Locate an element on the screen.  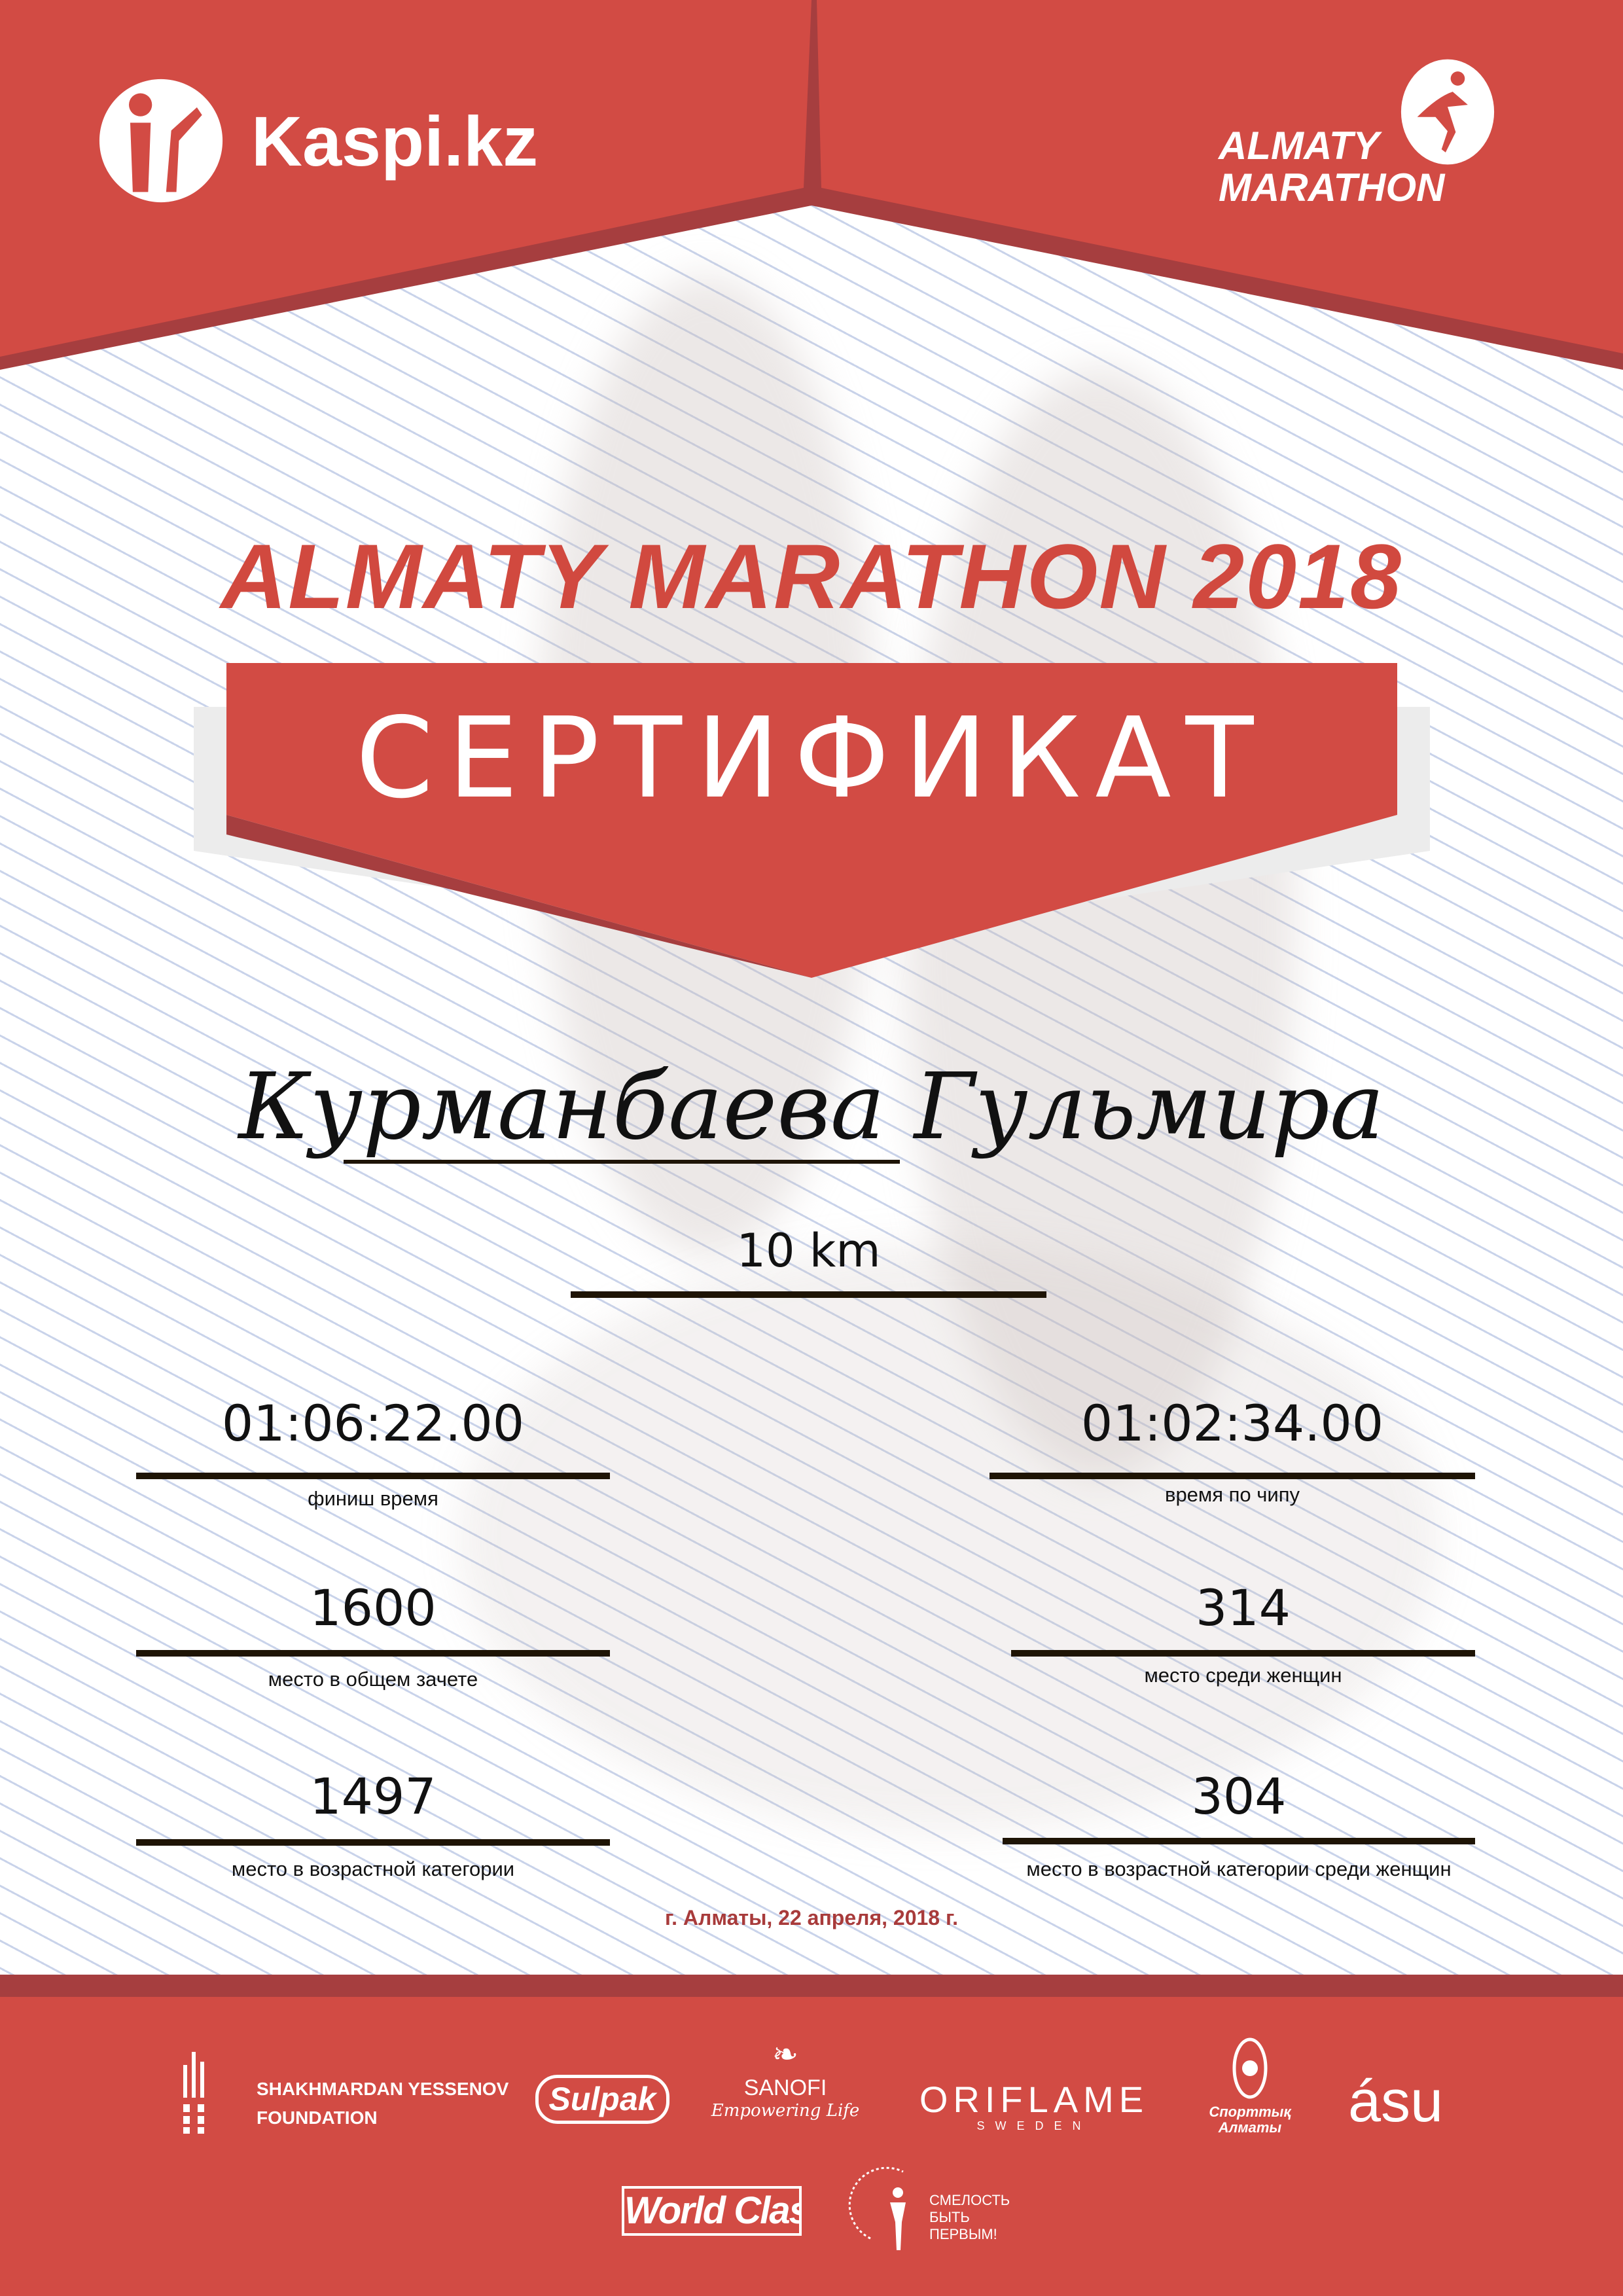
fund-line3: ПЕРВЫМ! is located at coordinates (963, 2234).